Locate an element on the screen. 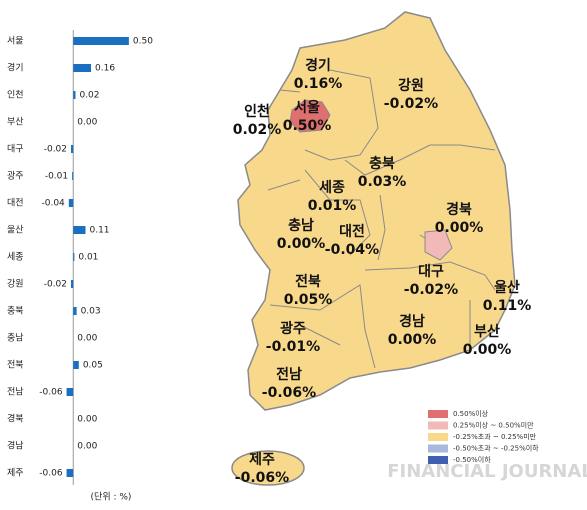  legend-label: -0.50%초과 ~ -0.25%이하 is located at coordinates (496, 448).